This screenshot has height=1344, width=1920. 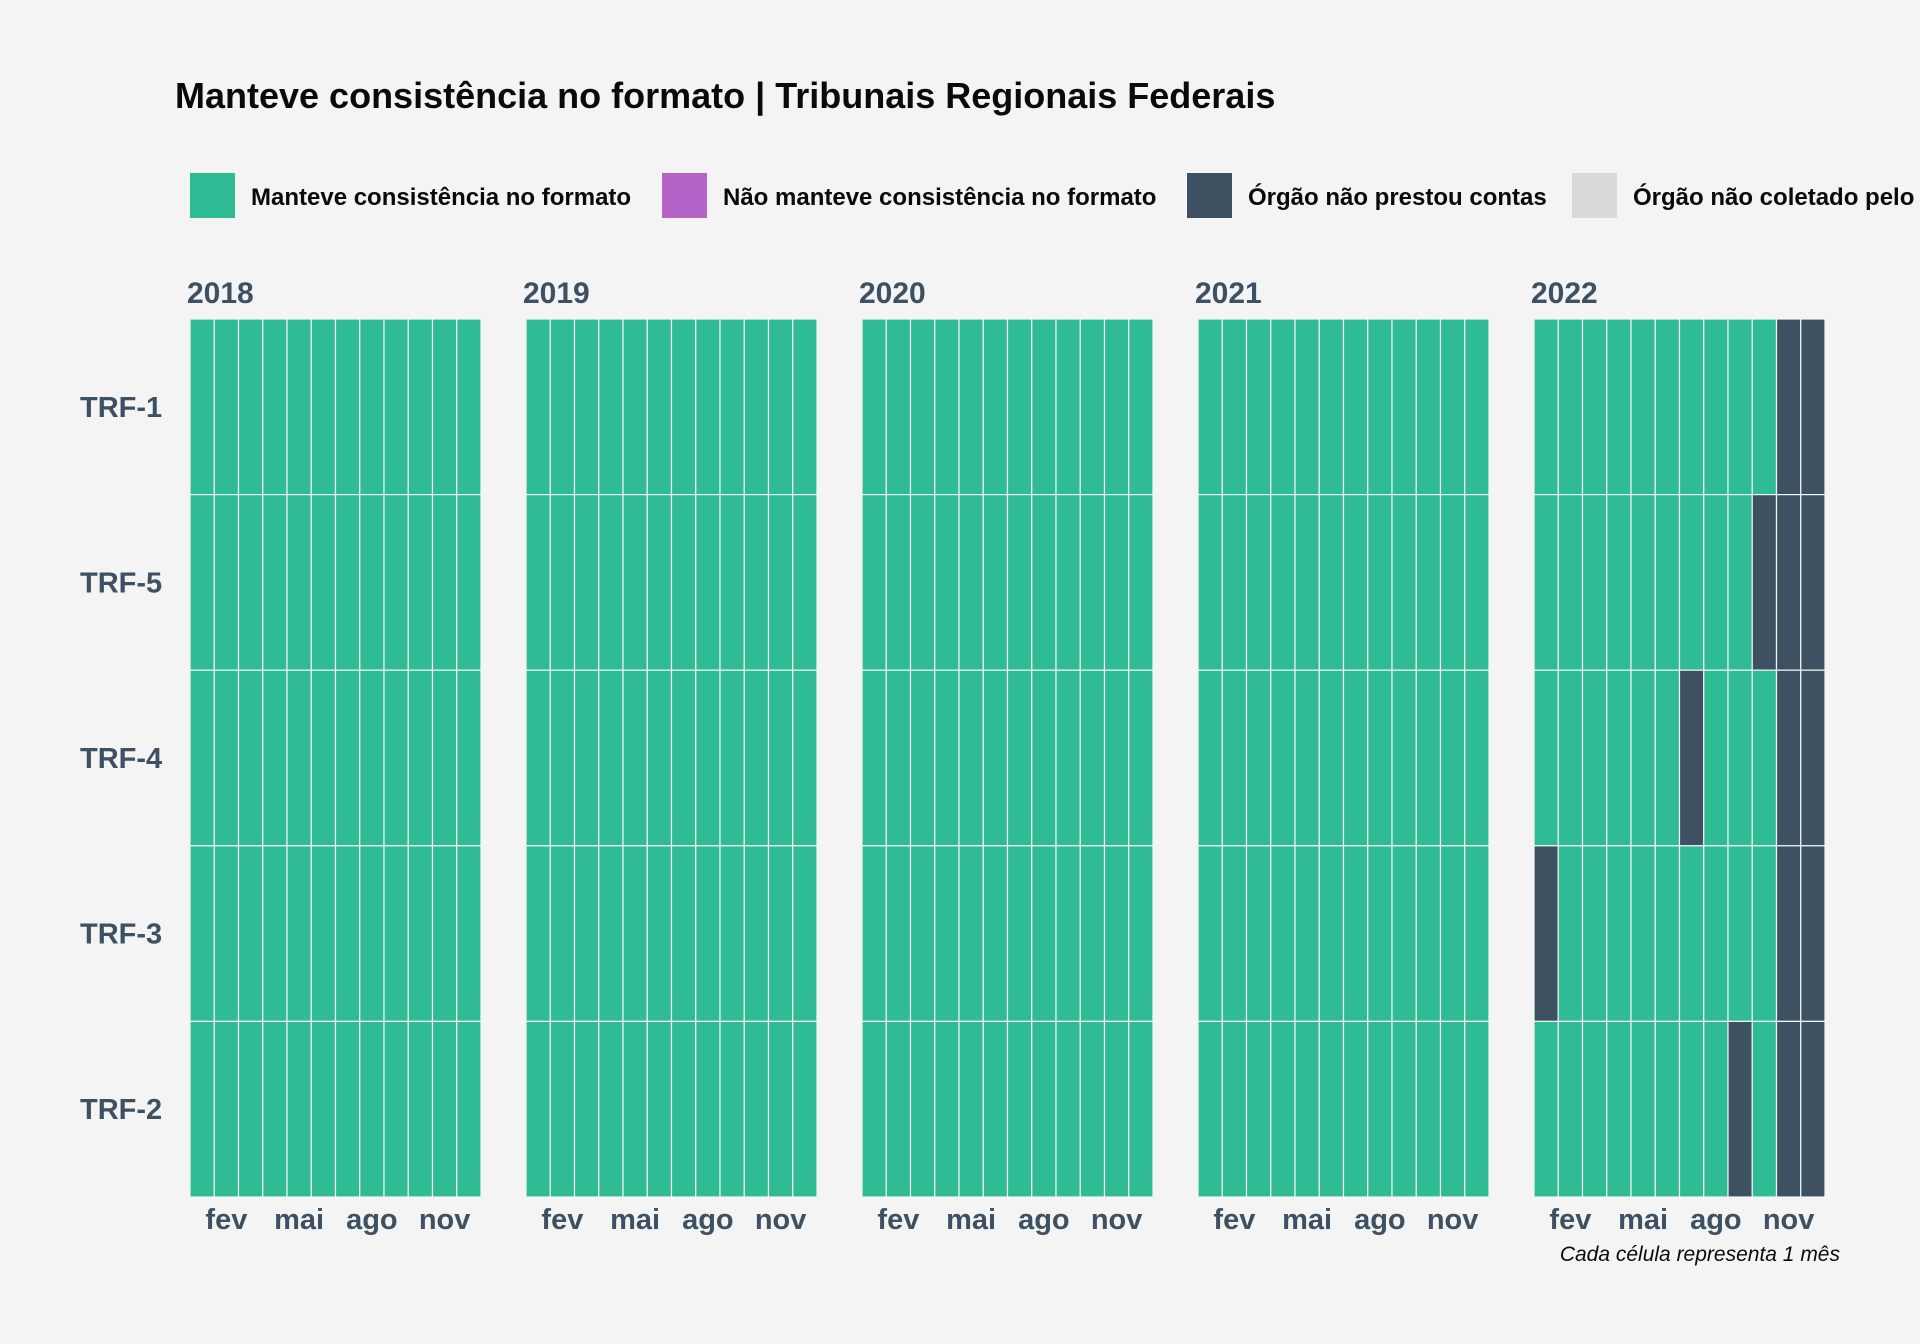 I want to click on cell-2019-TRF-5-m5, so click(x=635, y=582).